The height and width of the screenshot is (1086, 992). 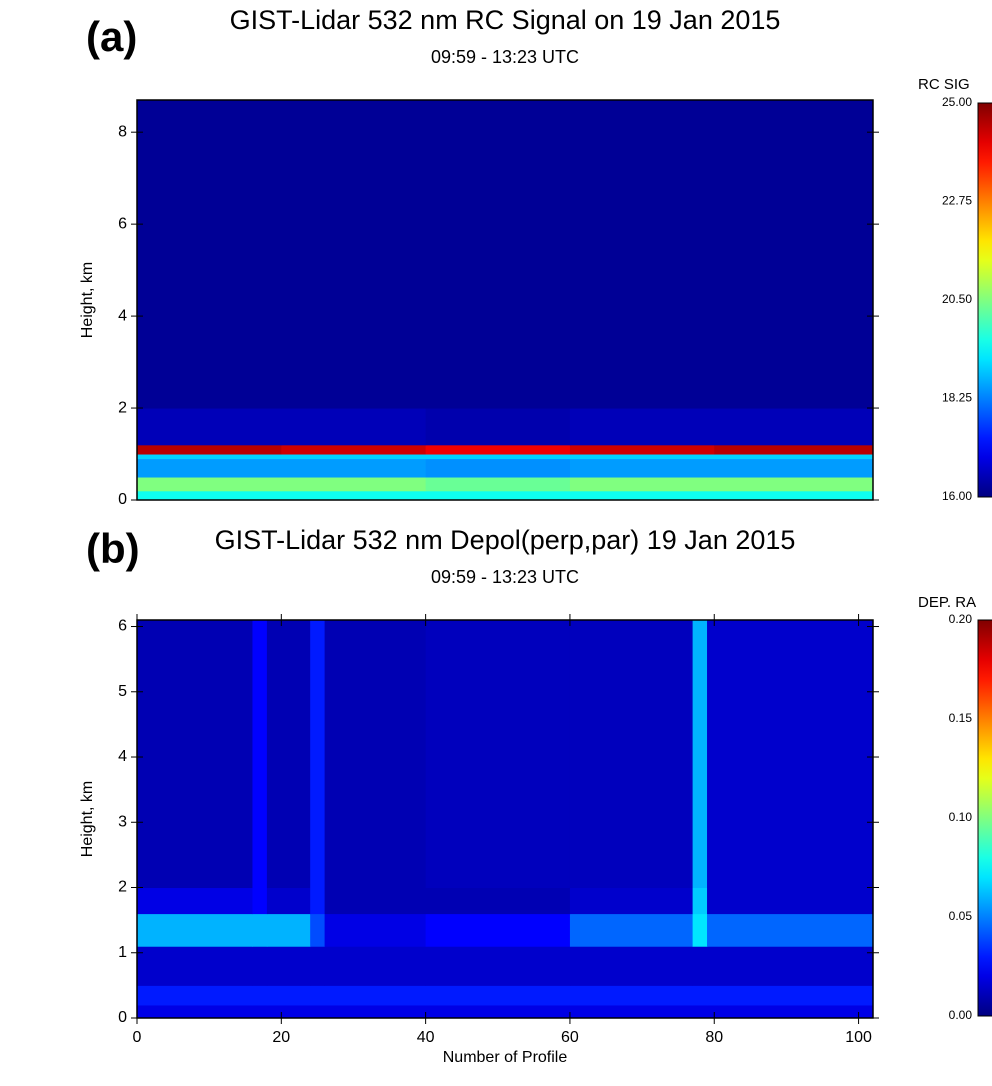 I want to click on colorbar-label: DEP. RA, so click(x=947, y=602).